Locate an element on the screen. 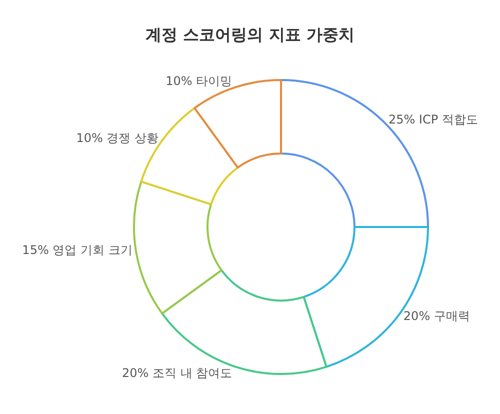 This screenshot has width=500, height=414. slice-label: 10% 타이밍 is located at coordinates (199, 81).